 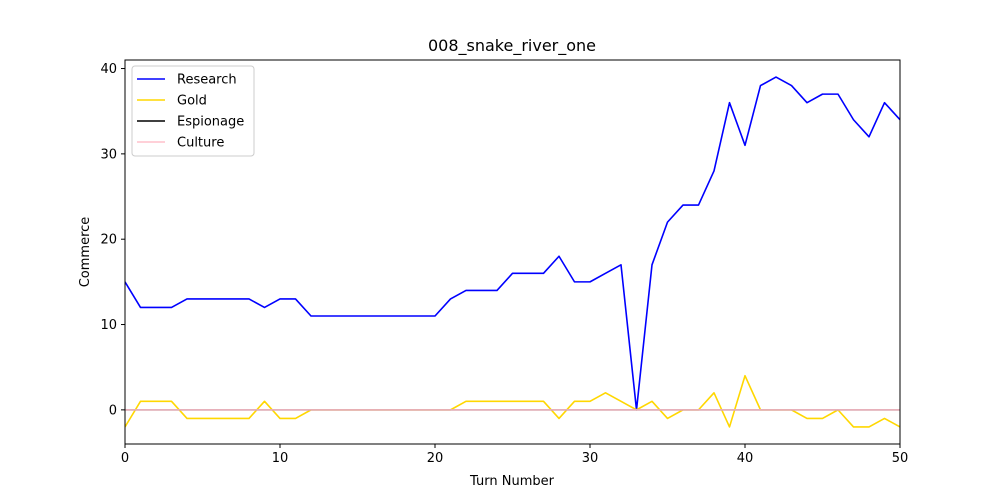 What do you see at coordinates (900, 458) in the screenshot?
I see `x-tick-label: 50` at bounding box center [900, 458].